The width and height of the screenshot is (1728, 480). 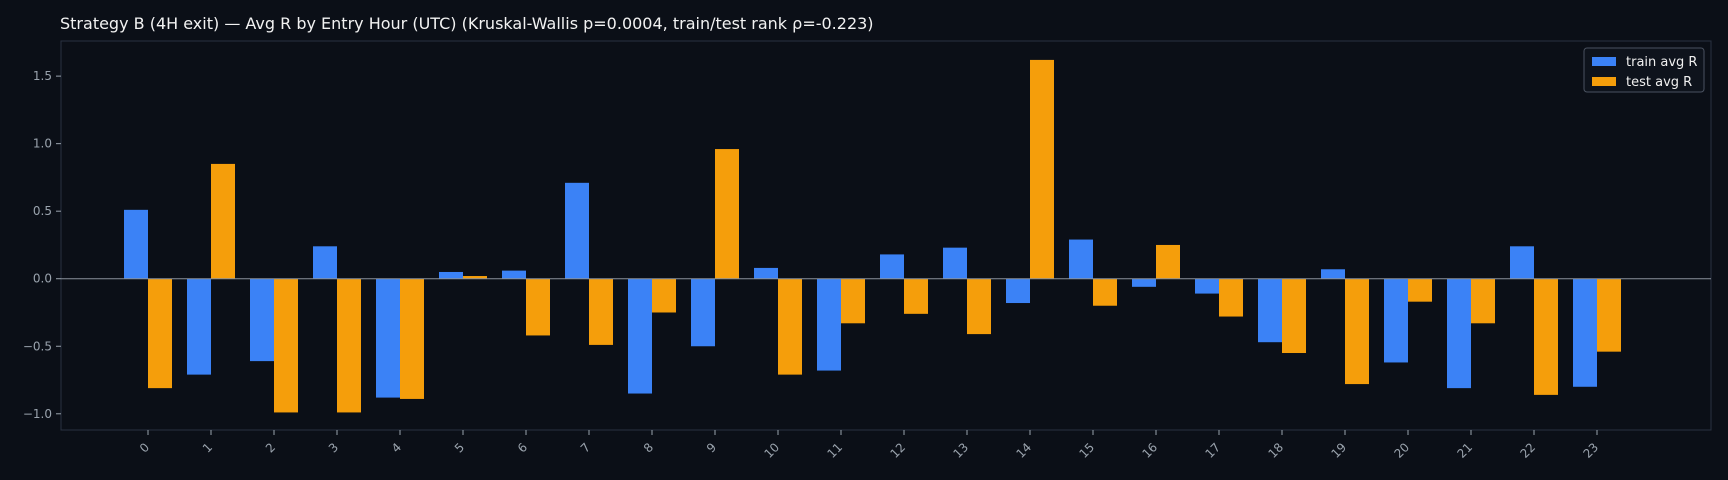 What do you see at coordinates (648, 447) in the screenshot?
I see `x-tick-label: 8` at bounding box center [648, 447].